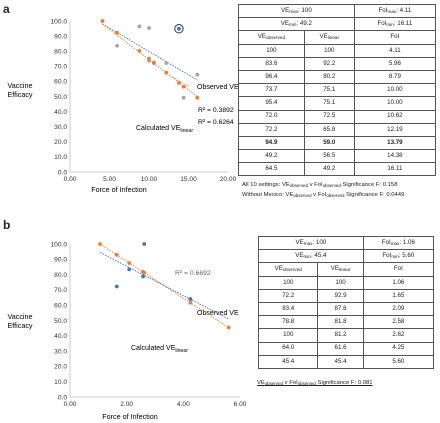 Image resolution: width=440 pixels, height=423 pixels. What do you see at coordinates (329, 37) in the screenshot?
I see `table-a-col-velin: VElinear` at bounding box center [329, 37].